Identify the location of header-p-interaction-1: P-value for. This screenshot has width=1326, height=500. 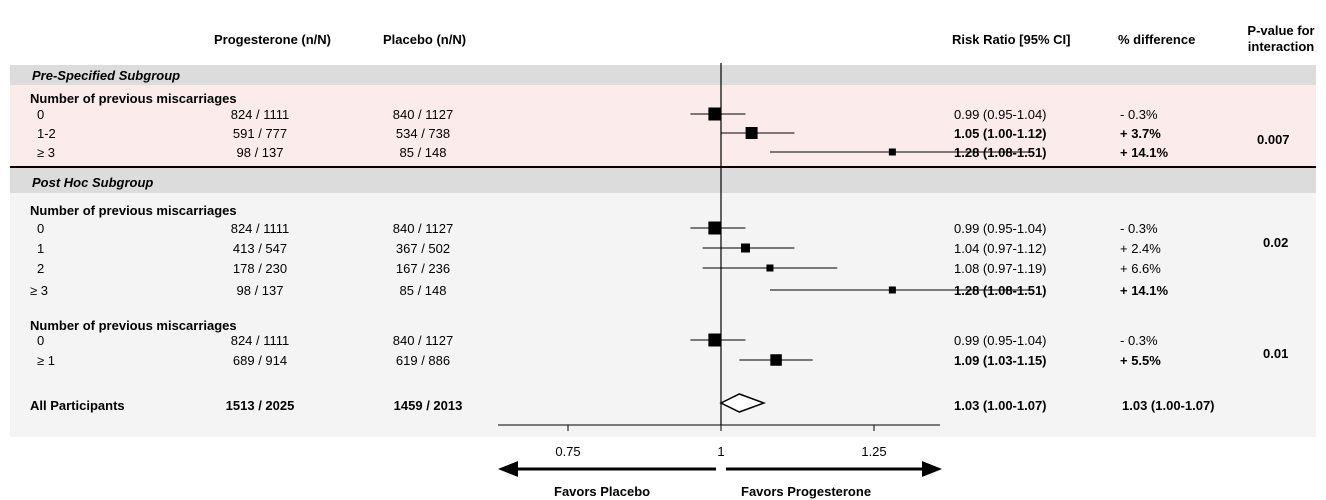
(1281, 30).